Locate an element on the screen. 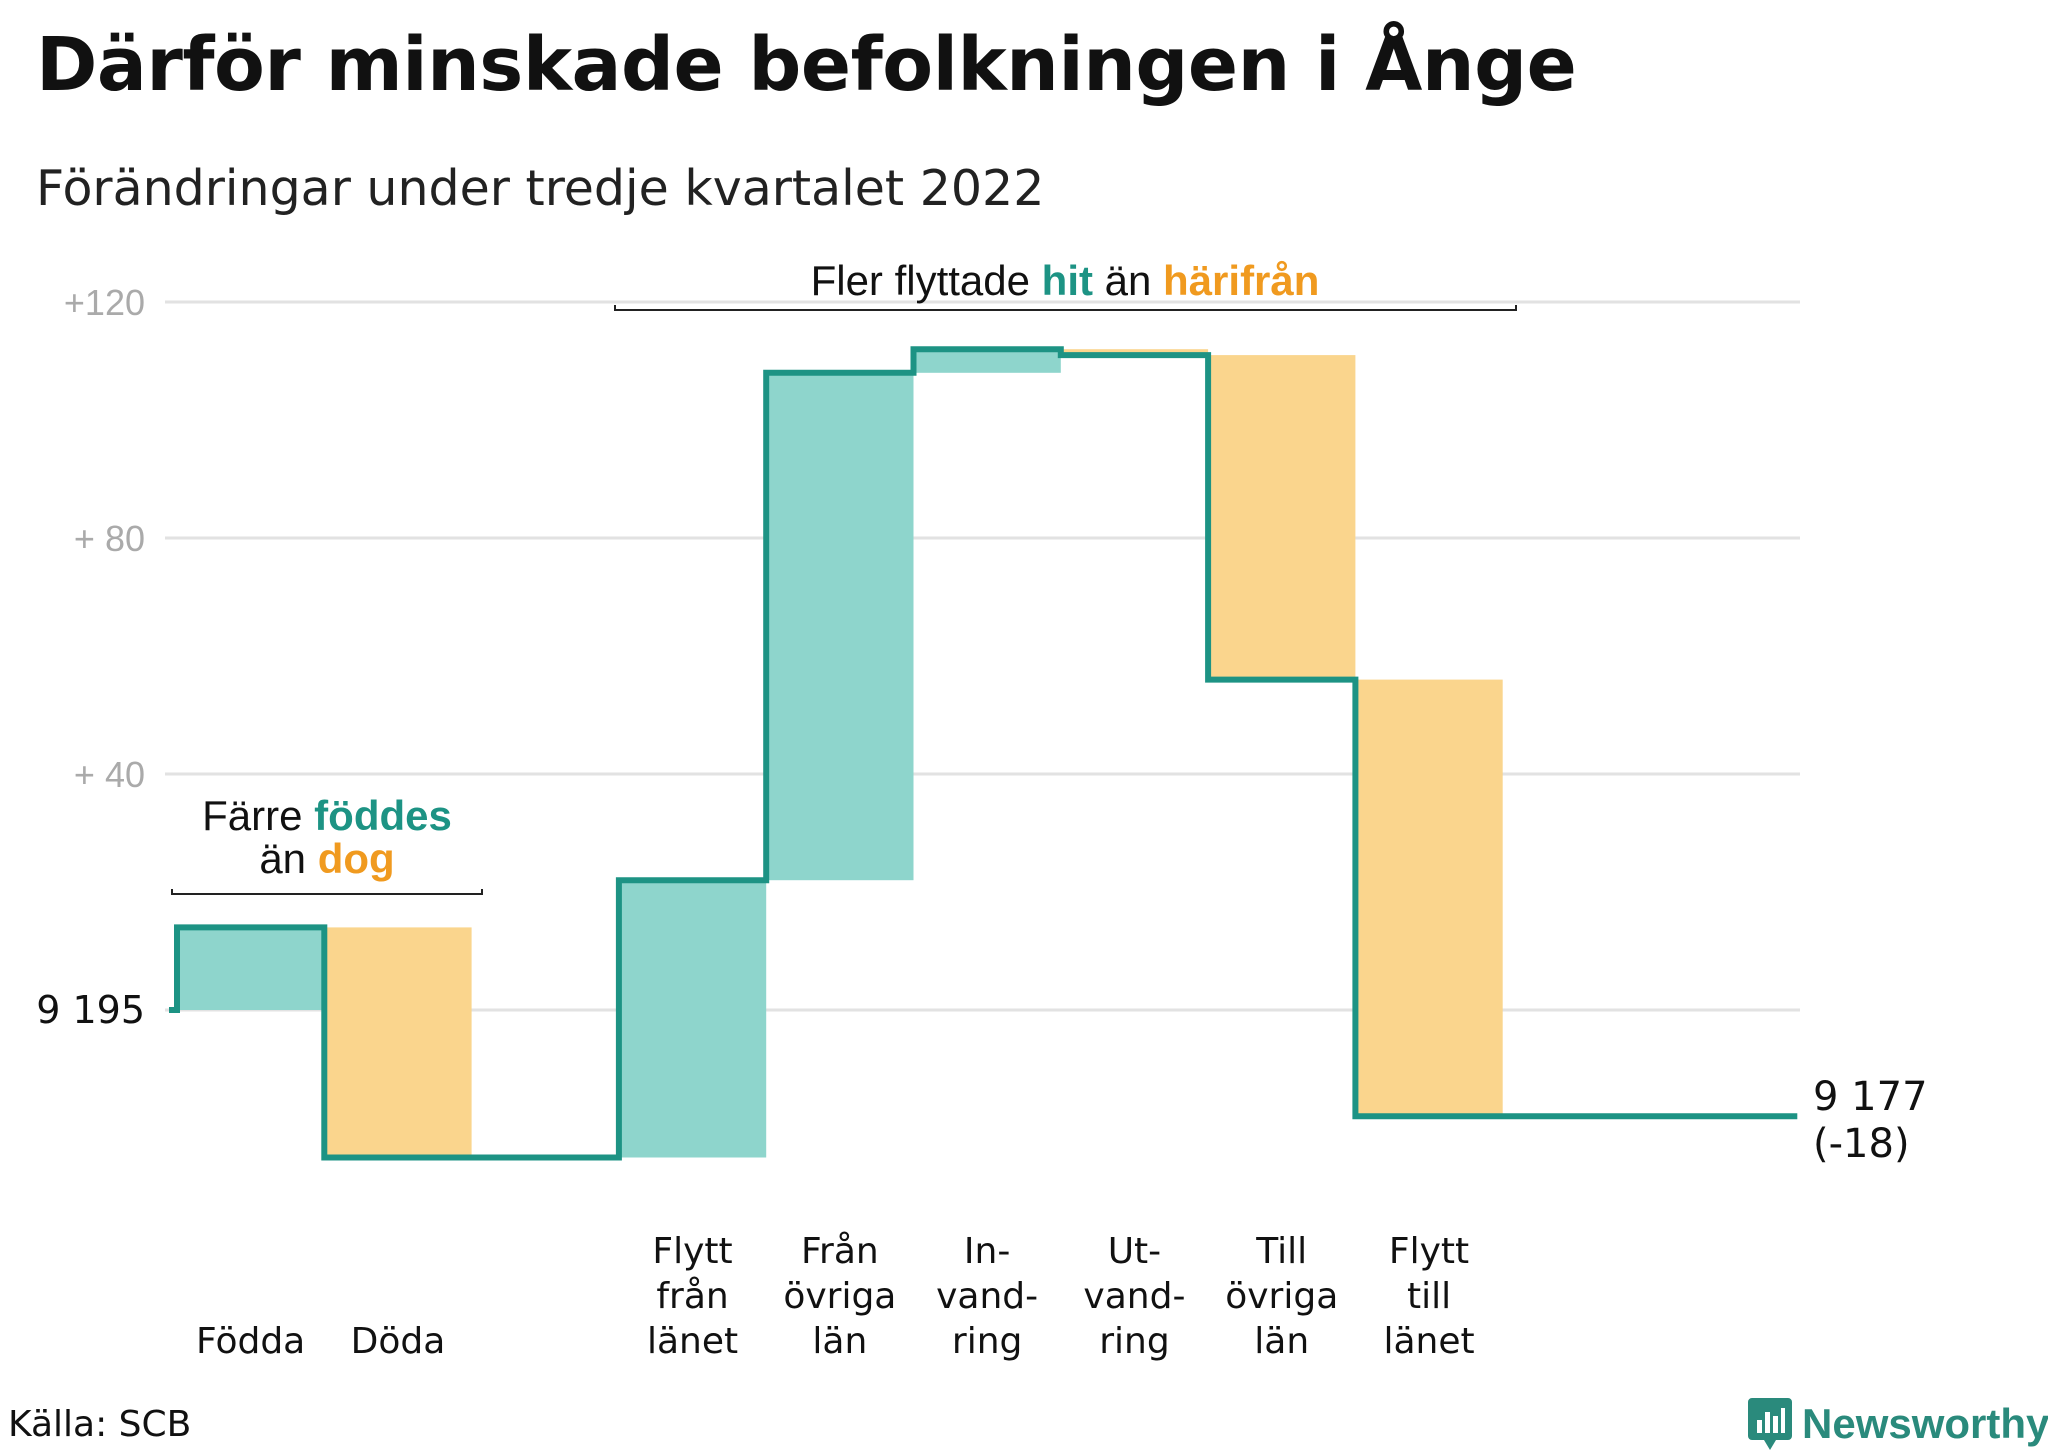 Image resolution: width=2048 pixels, height=1450 pixels. annotation-segment: dog is located at coordinates (356, 858).